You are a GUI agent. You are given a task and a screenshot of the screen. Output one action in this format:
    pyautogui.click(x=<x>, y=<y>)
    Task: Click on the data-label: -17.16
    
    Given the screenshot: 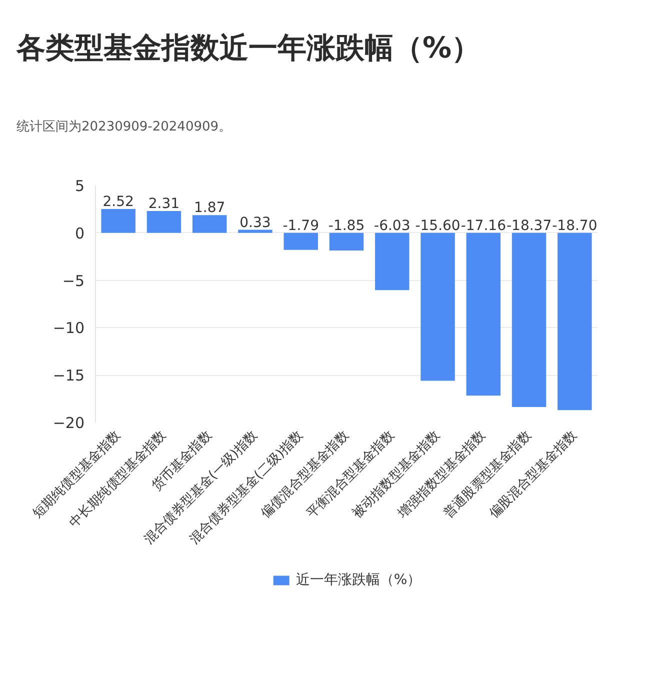 What is the action you would take?
    pyautogui.click(x=483, y=226)
    